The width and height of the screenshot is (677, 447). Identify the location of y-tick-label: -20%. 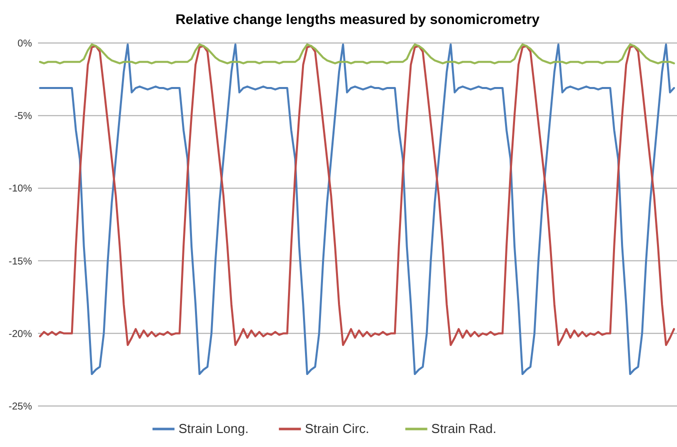
(20, 334).